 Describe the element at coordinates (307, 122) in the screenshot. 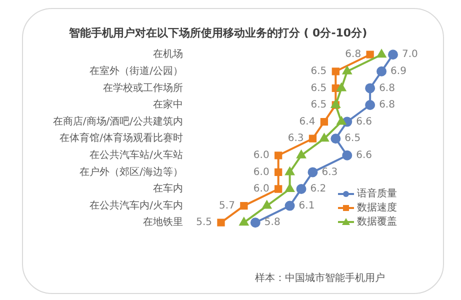

I see `data-label: 6.4` at that location.